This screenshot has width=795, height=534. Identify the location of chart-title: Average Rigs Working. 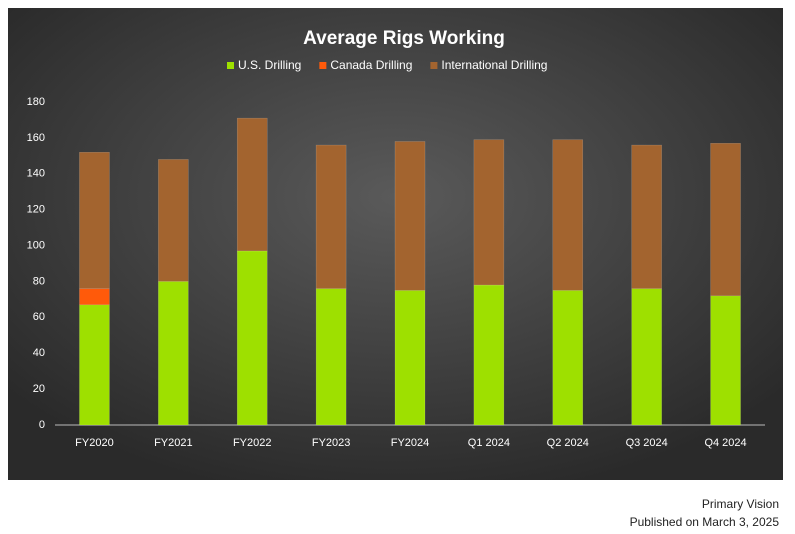
(404, 38).